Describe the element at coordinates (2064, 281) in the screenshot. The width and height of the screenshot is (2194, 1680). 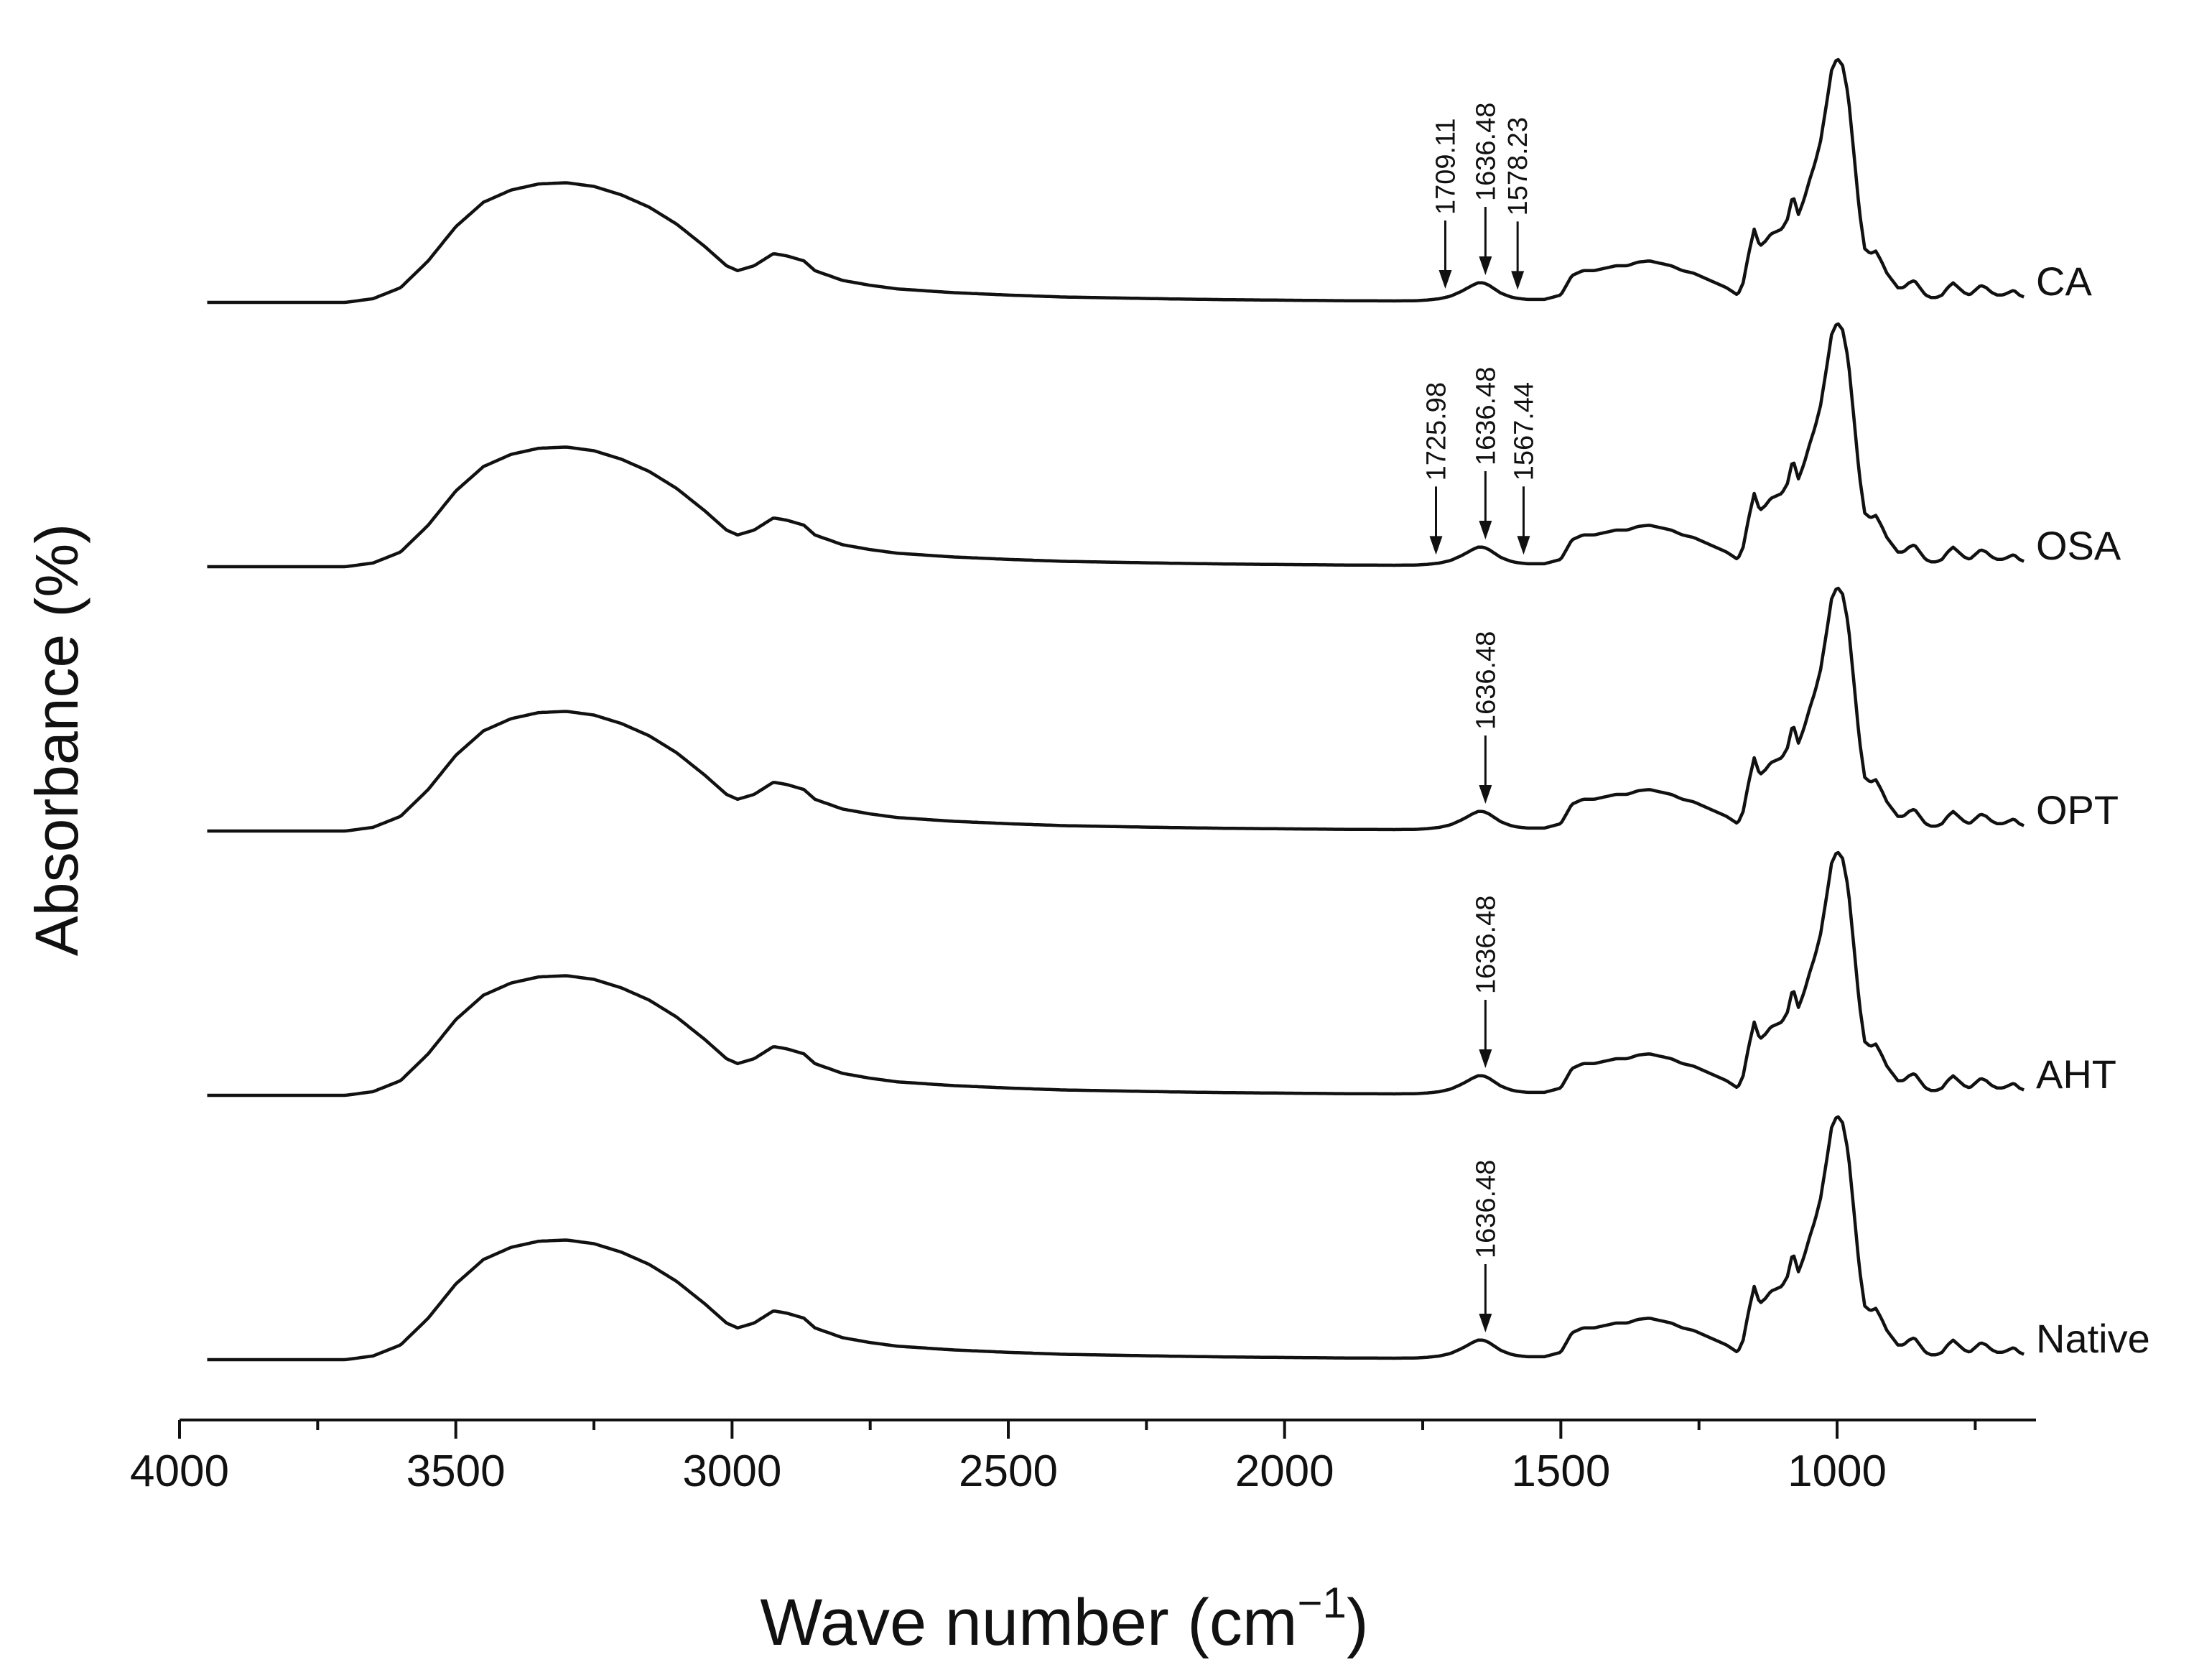
I see `series-label-ca: CA` at that location.